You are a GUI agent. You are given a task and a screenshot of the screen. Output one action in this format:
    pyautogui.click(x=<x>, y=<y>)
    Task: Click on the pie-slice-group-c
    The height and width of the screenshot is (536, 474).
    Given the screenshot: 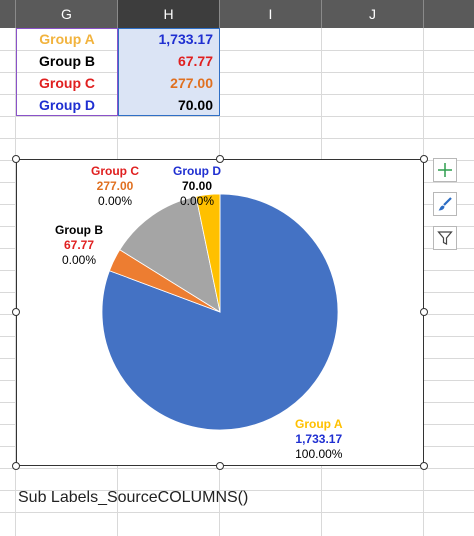 What is the action you would take?
    pyautogui.click(x=170, y=254)
    